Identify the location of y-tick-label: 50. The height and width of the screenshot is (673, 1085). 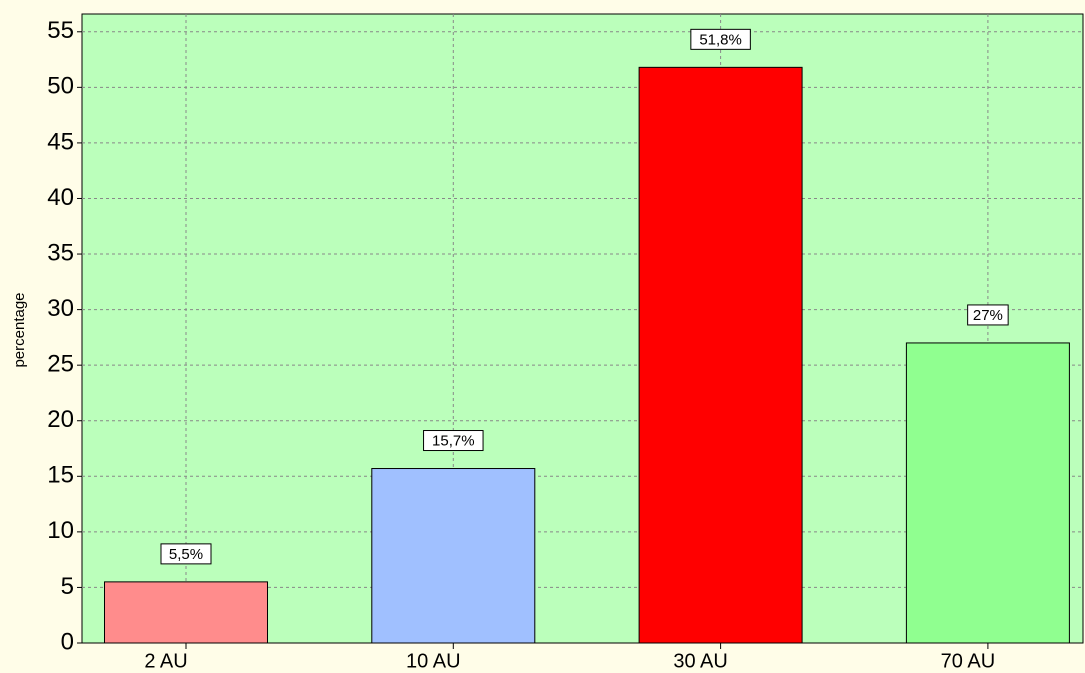
(60, 86).